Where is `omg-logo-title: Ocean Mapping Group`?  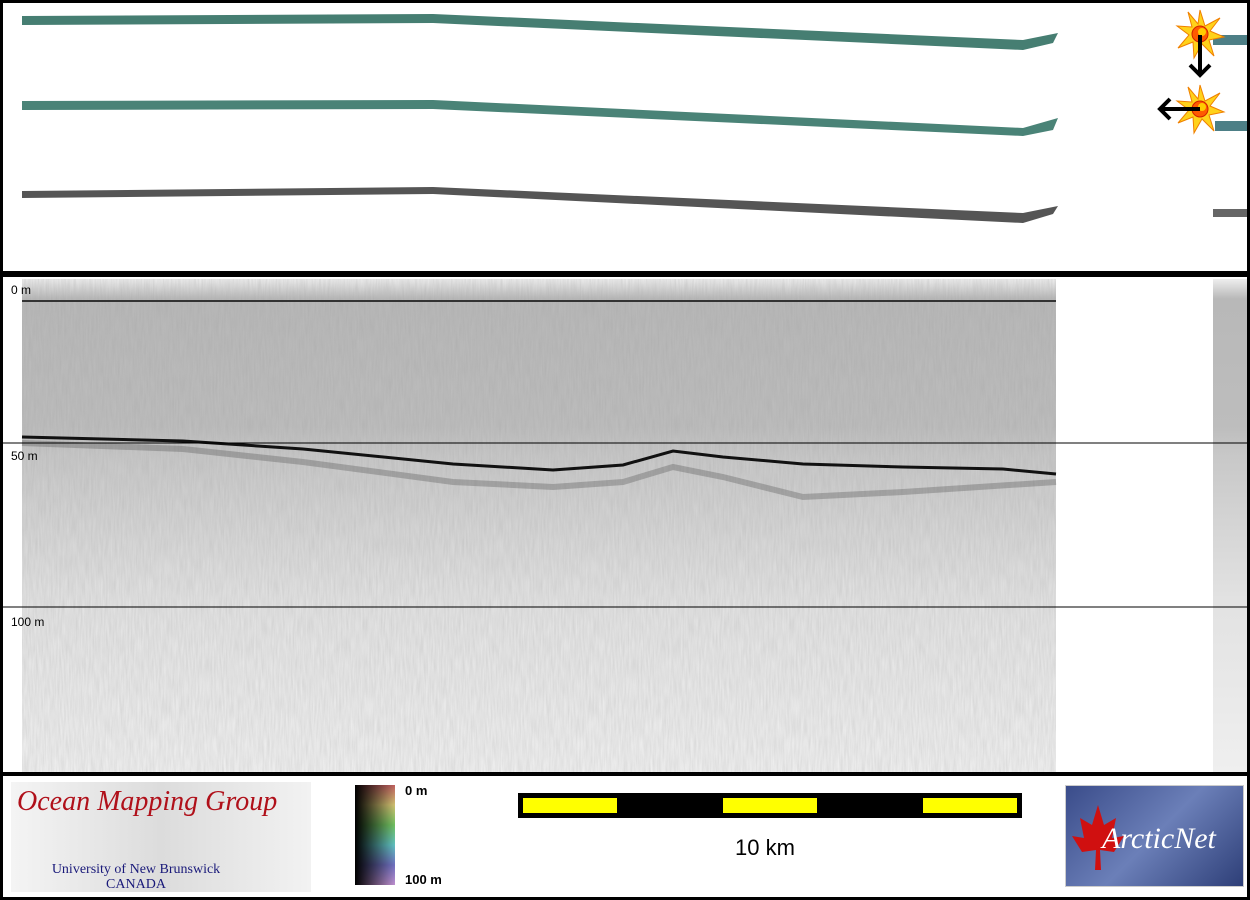
omg-logo-title: Ocean Mapping Group is located at coordinates (147, 801).